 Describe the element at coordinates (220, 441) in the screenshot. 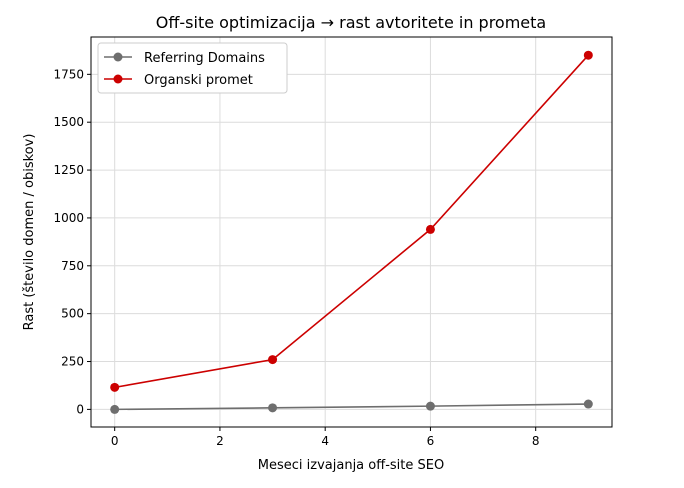

I see `x-tick-label: 2` at that location.